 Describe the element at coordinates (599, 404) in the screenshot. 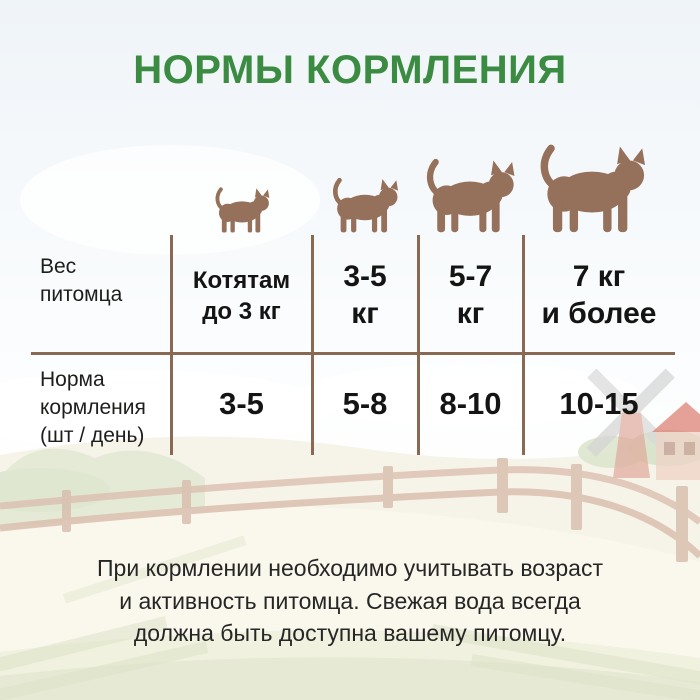

I see `feeding-value-7kg-plus: 10-15` at that location.